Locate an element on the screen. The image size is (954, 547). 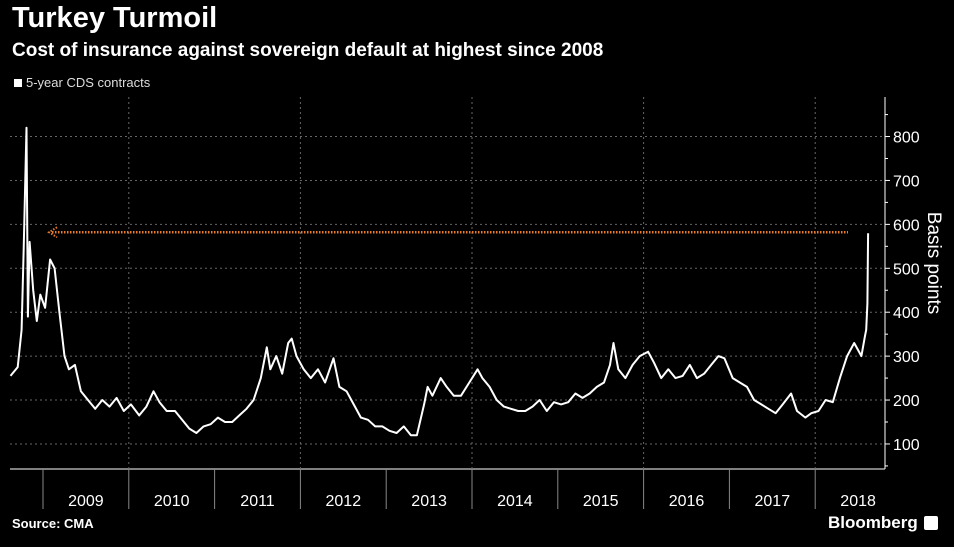
legend: 5-year CDS contracts is located at coordinates (82, 82).